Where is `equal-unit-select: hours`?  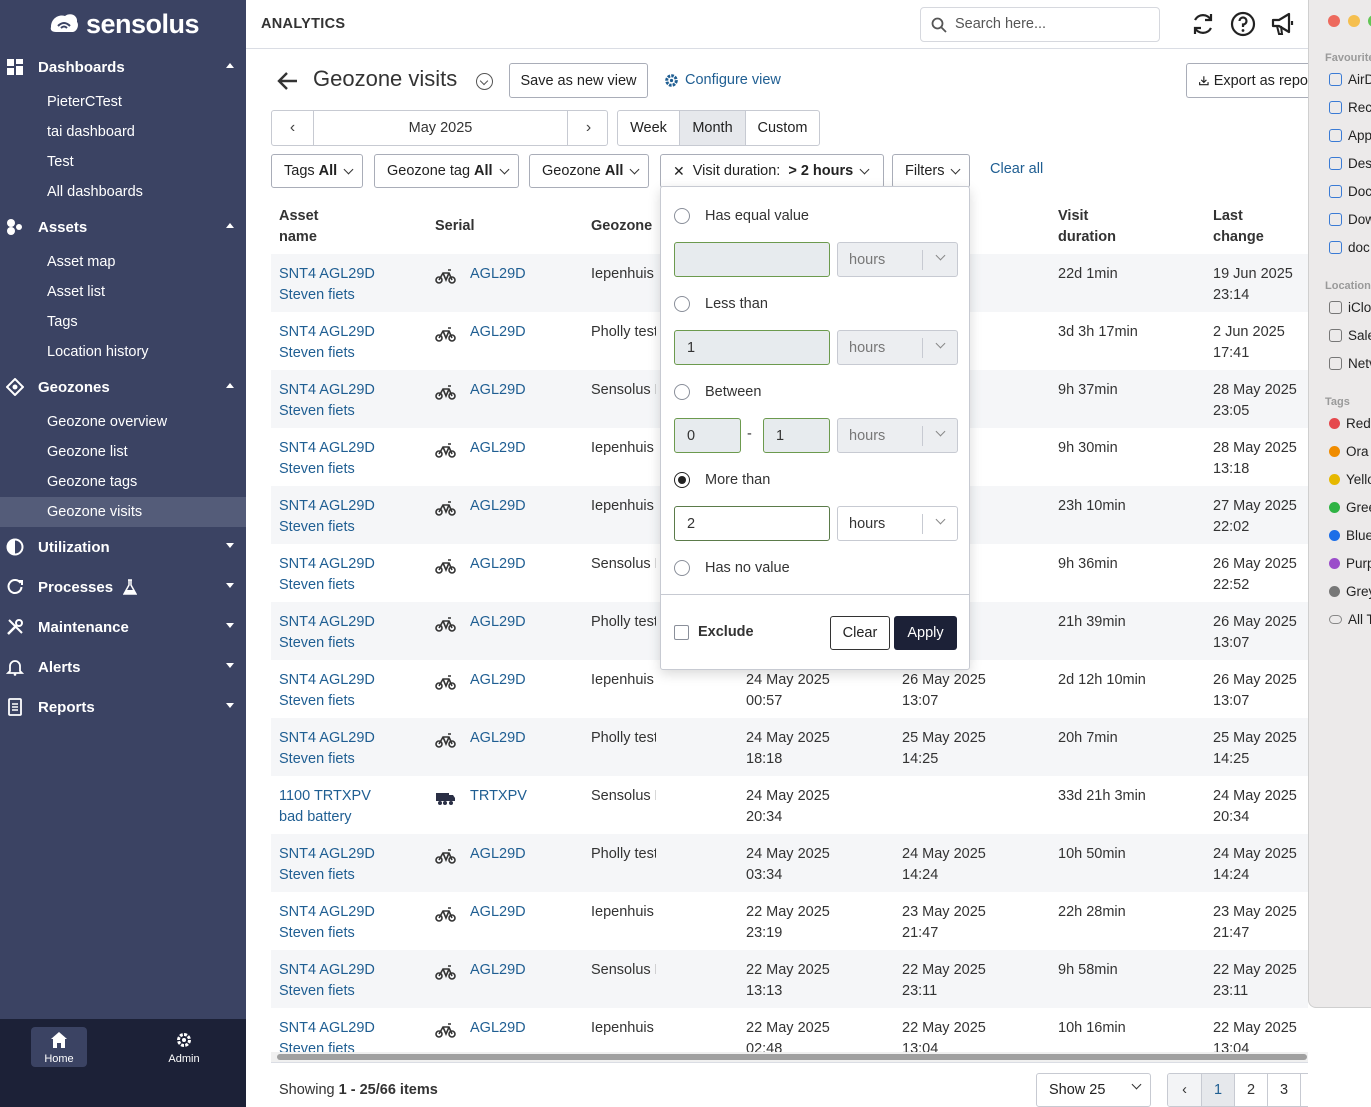
equal-unit-select: hours is located at coordinates (897, 259).